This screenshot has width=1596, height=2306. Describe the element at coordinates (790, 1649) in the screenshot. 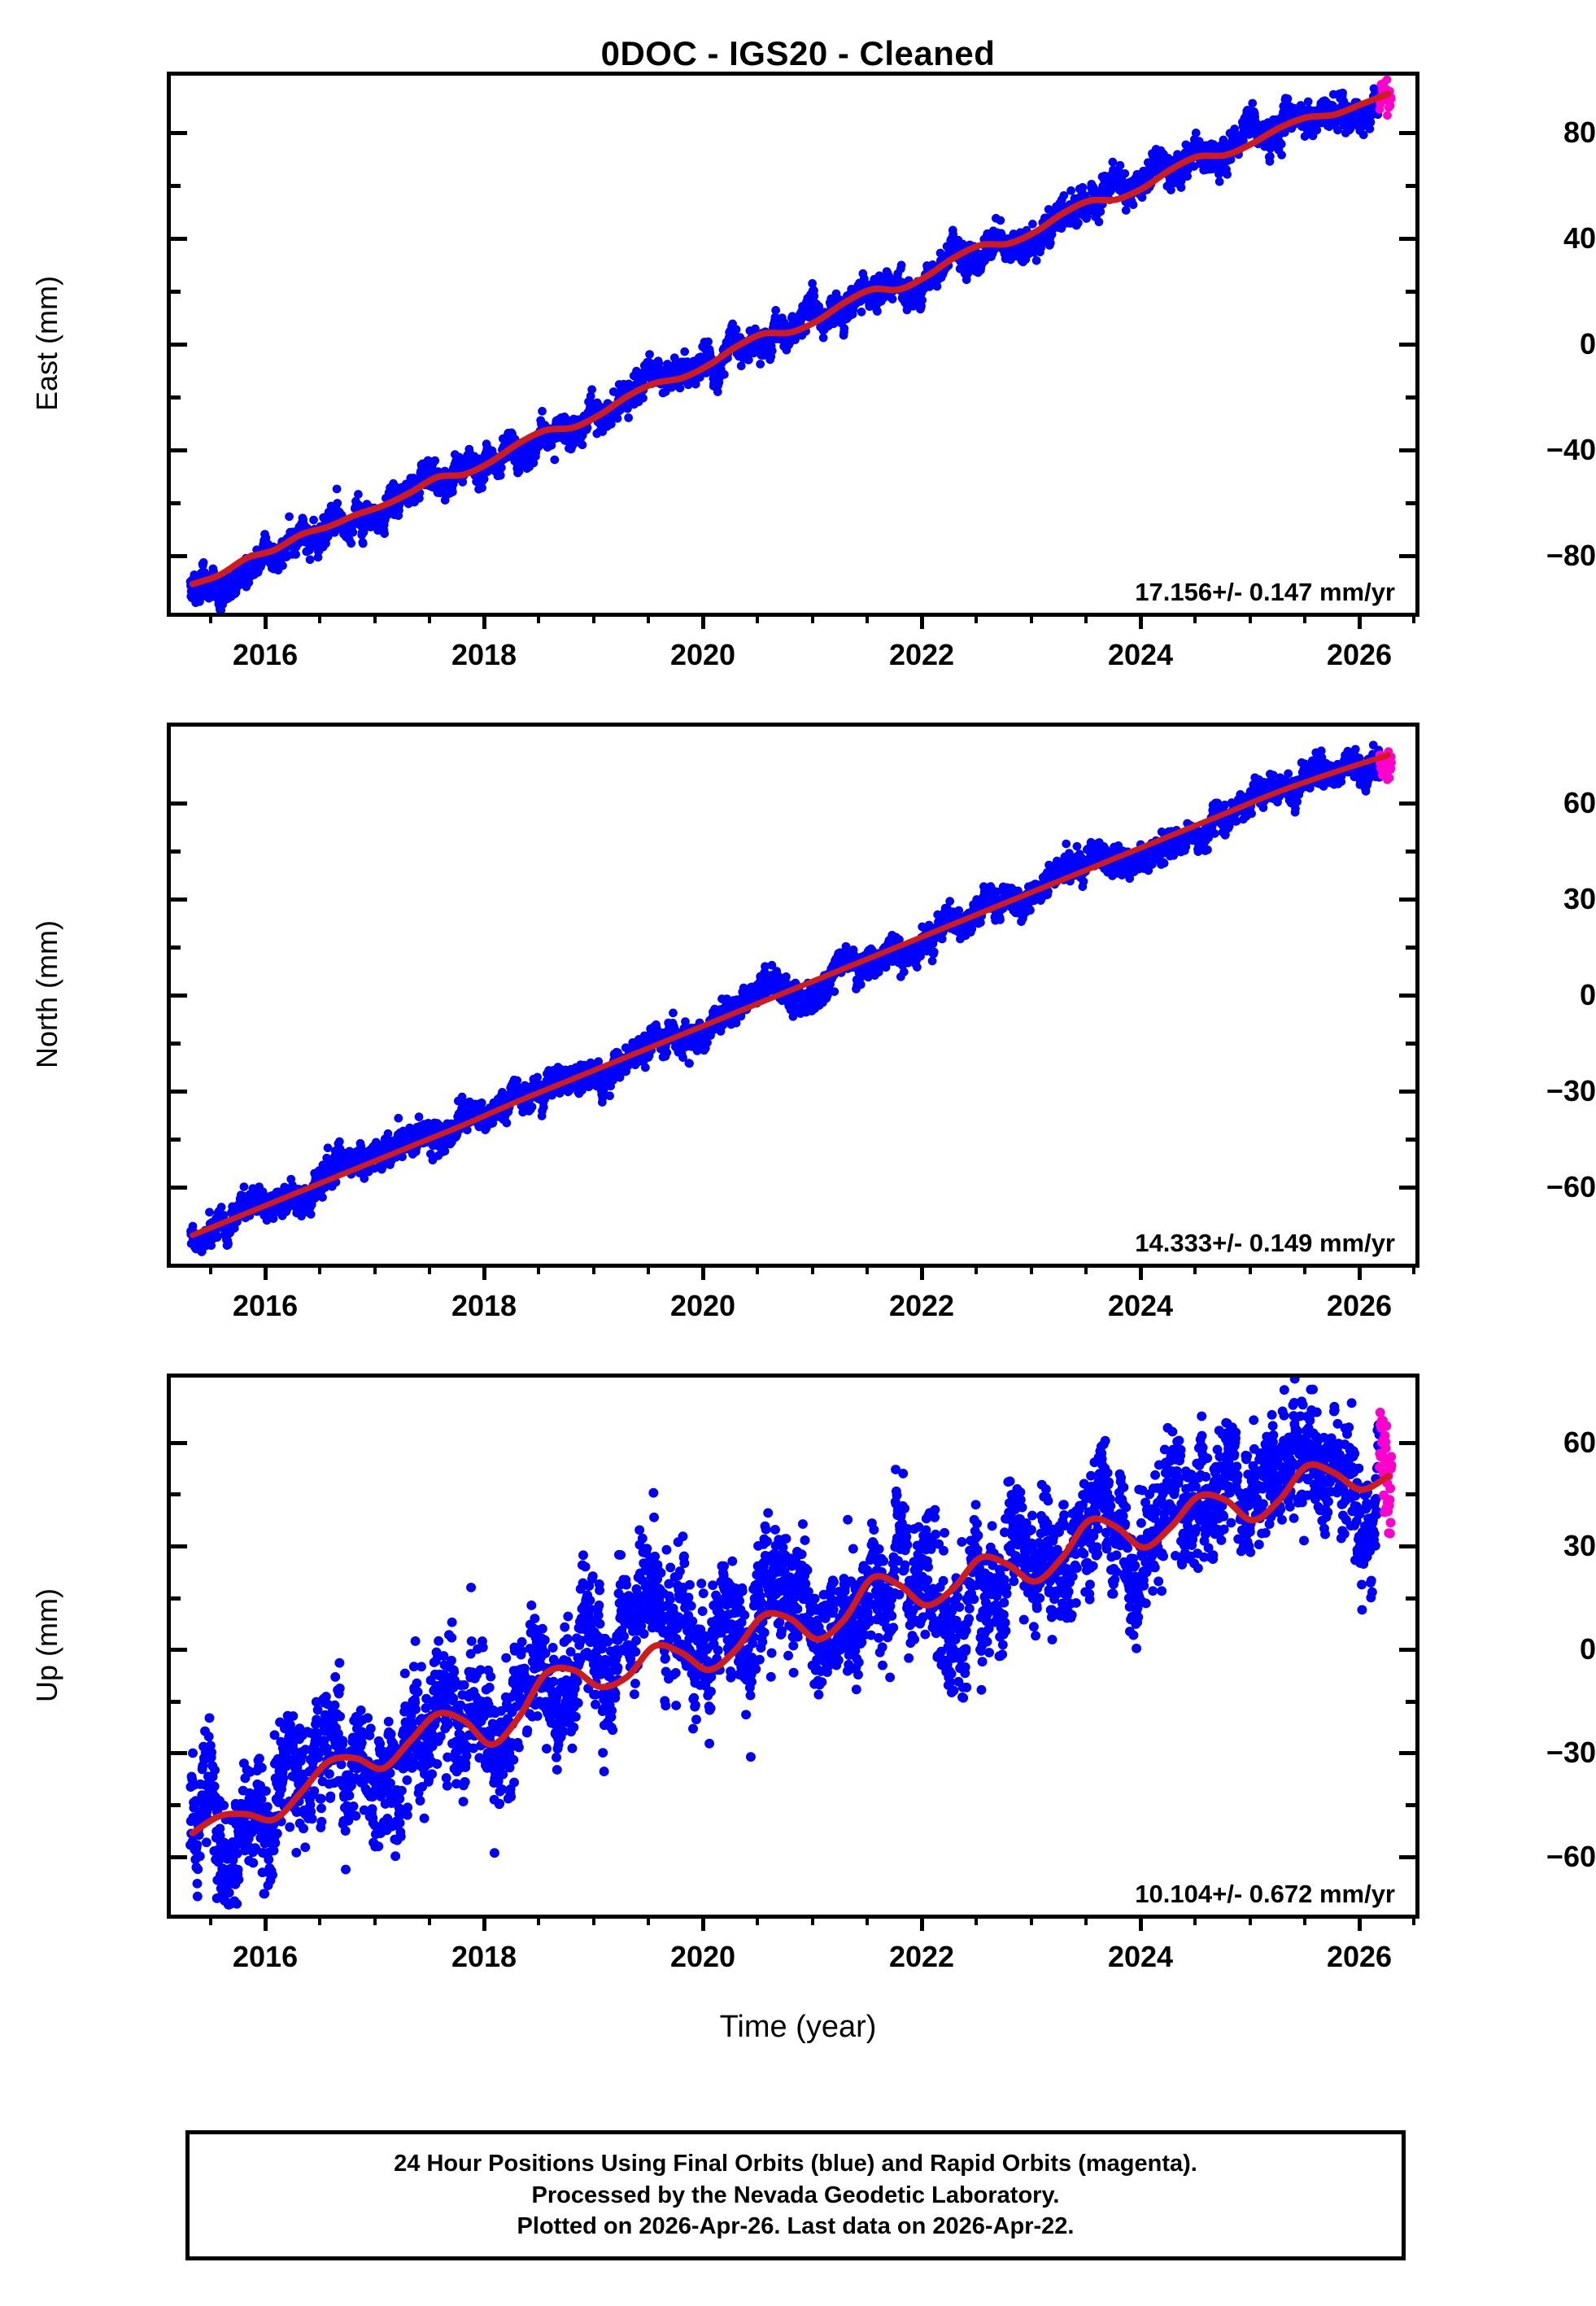

I see `model-fit-curve-up` at that location.